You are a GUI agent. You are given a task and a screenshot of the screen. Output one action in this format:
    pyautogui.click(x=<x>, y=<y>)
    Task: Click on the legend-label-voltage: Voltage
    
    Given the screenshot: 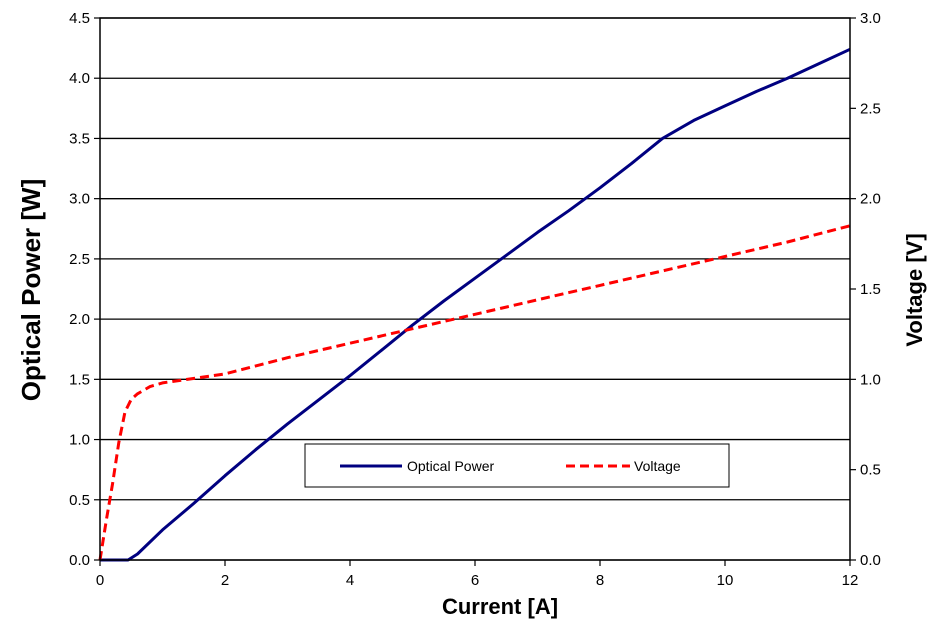 What is the action you would take?
    pyautogui.click(x=657, y=466)
    